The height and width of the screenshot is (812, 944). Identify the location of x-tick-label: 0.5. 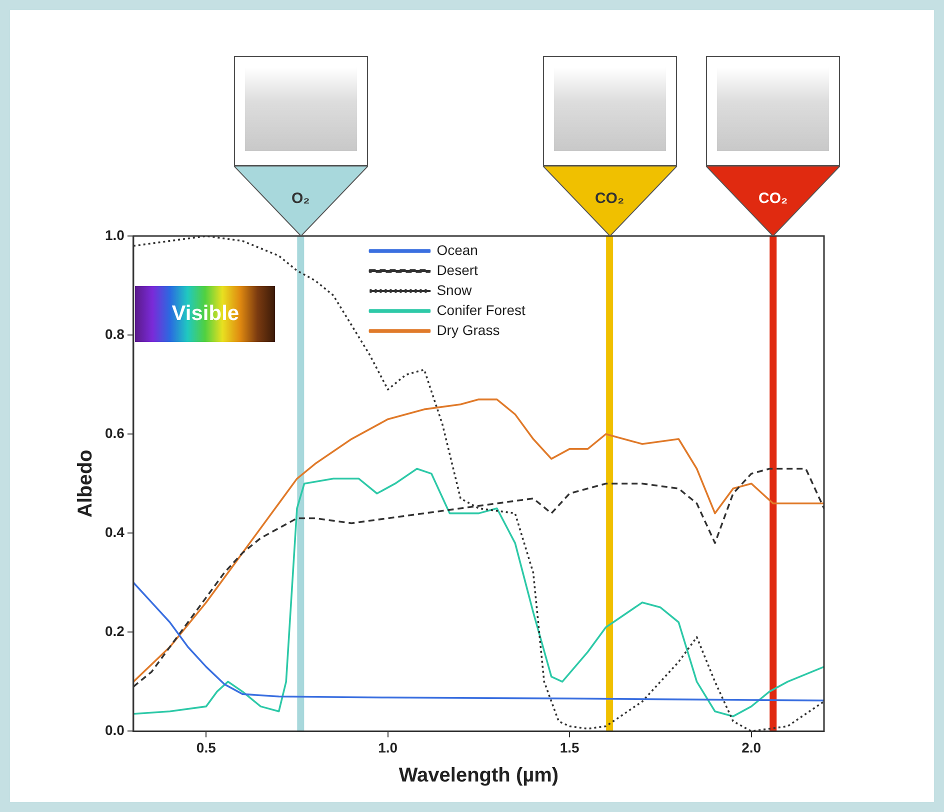
(206, 747).